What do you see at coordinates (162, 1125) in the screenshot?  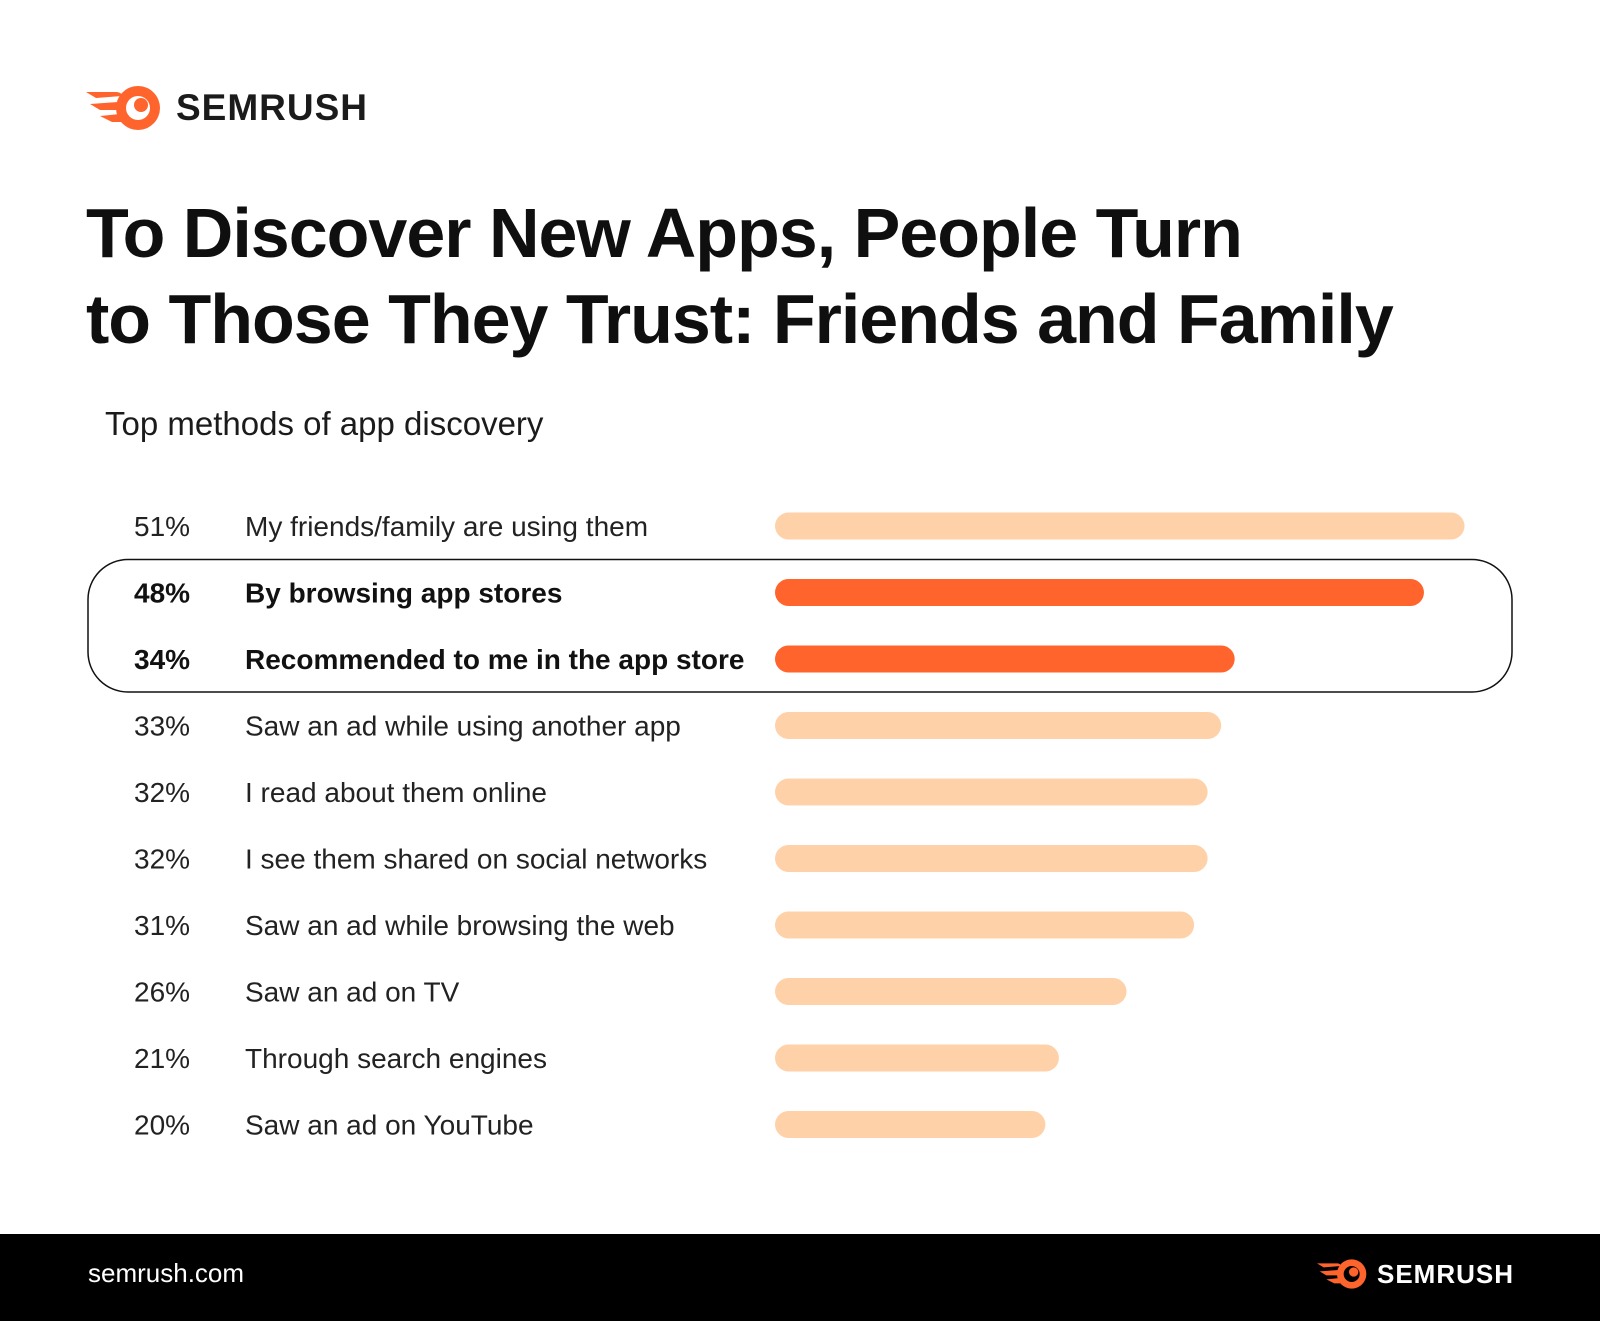 I see `bar-value-label: 20%` at bounding box center [162, 1125].